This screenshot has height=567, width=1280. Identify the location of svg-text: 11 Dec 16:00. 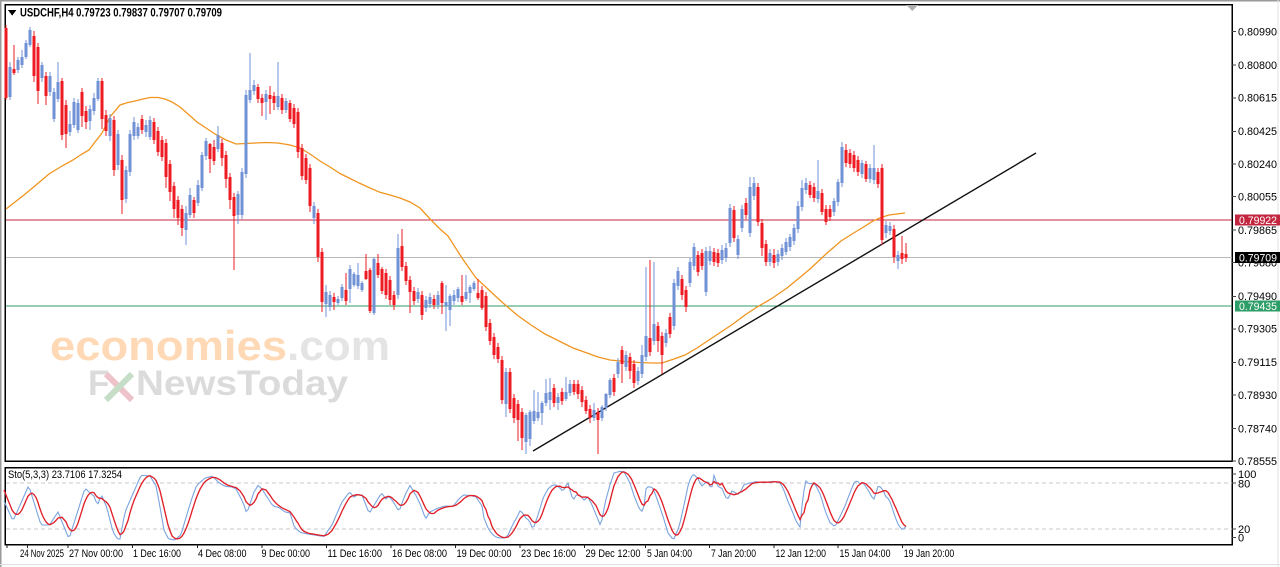
(355, 554).